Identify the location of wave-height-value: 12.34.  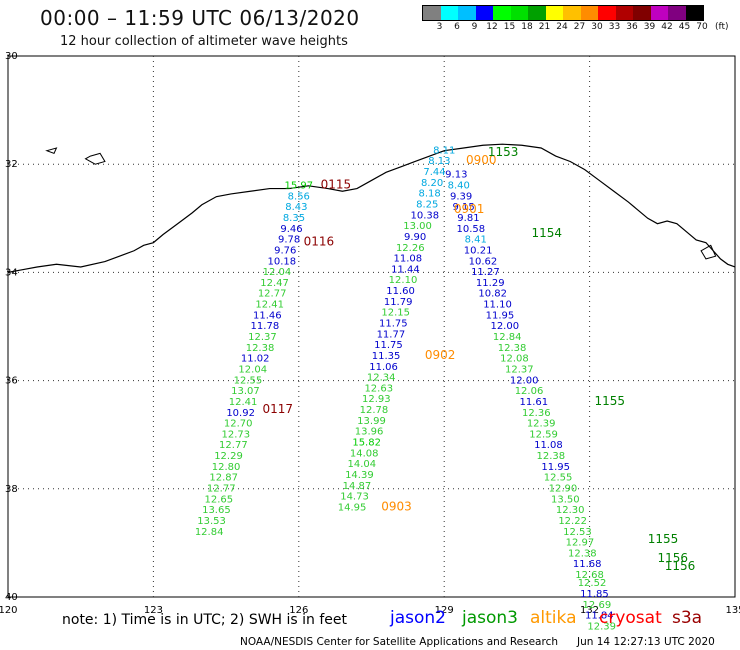
(381, 378).